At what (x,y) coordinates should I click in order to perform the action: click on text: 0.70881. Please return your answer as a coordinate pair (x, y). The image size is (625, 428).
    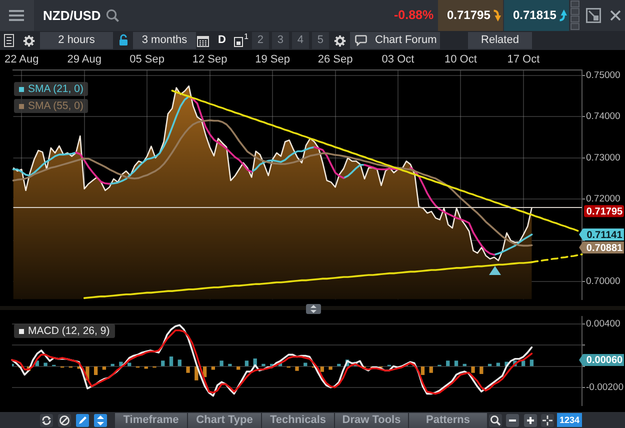
    Looking at the image, I should click on (605, 248).